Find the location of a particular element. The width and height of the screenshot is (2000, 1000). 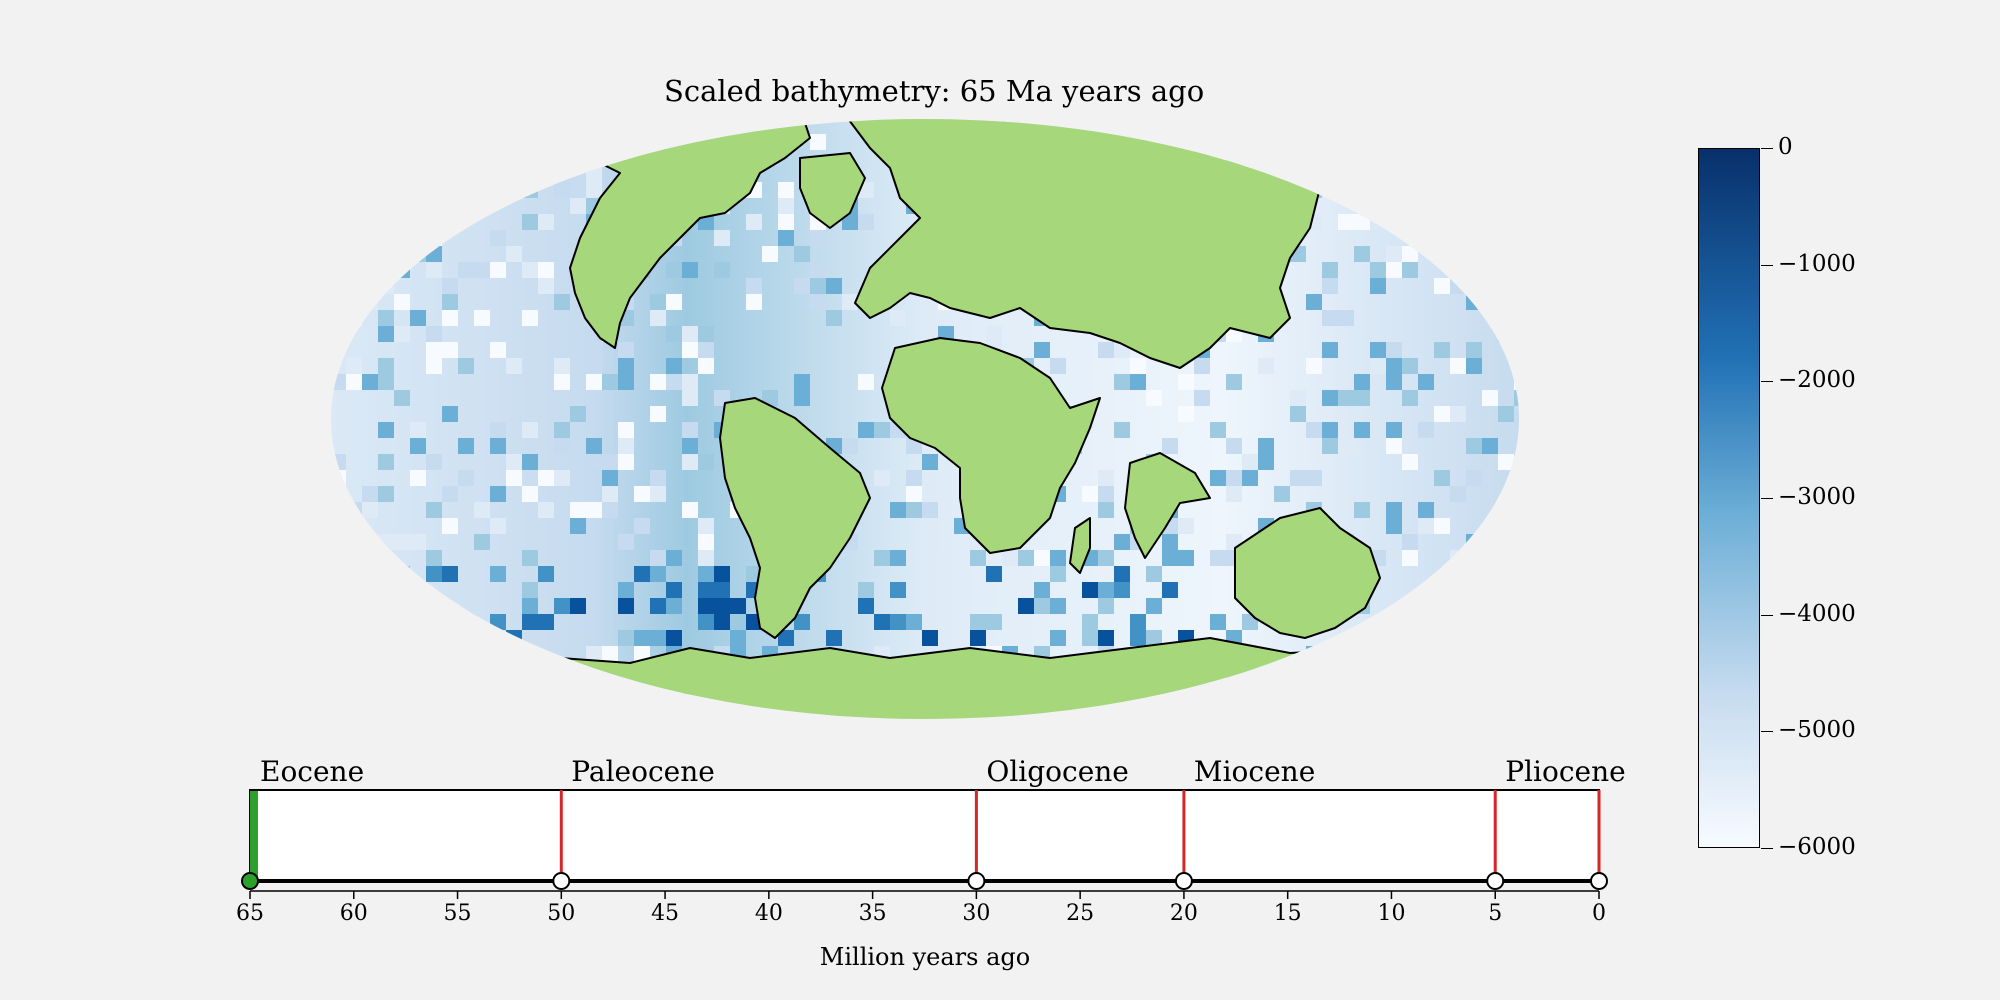

timeline-marker is located at coordinates (1183, 881).